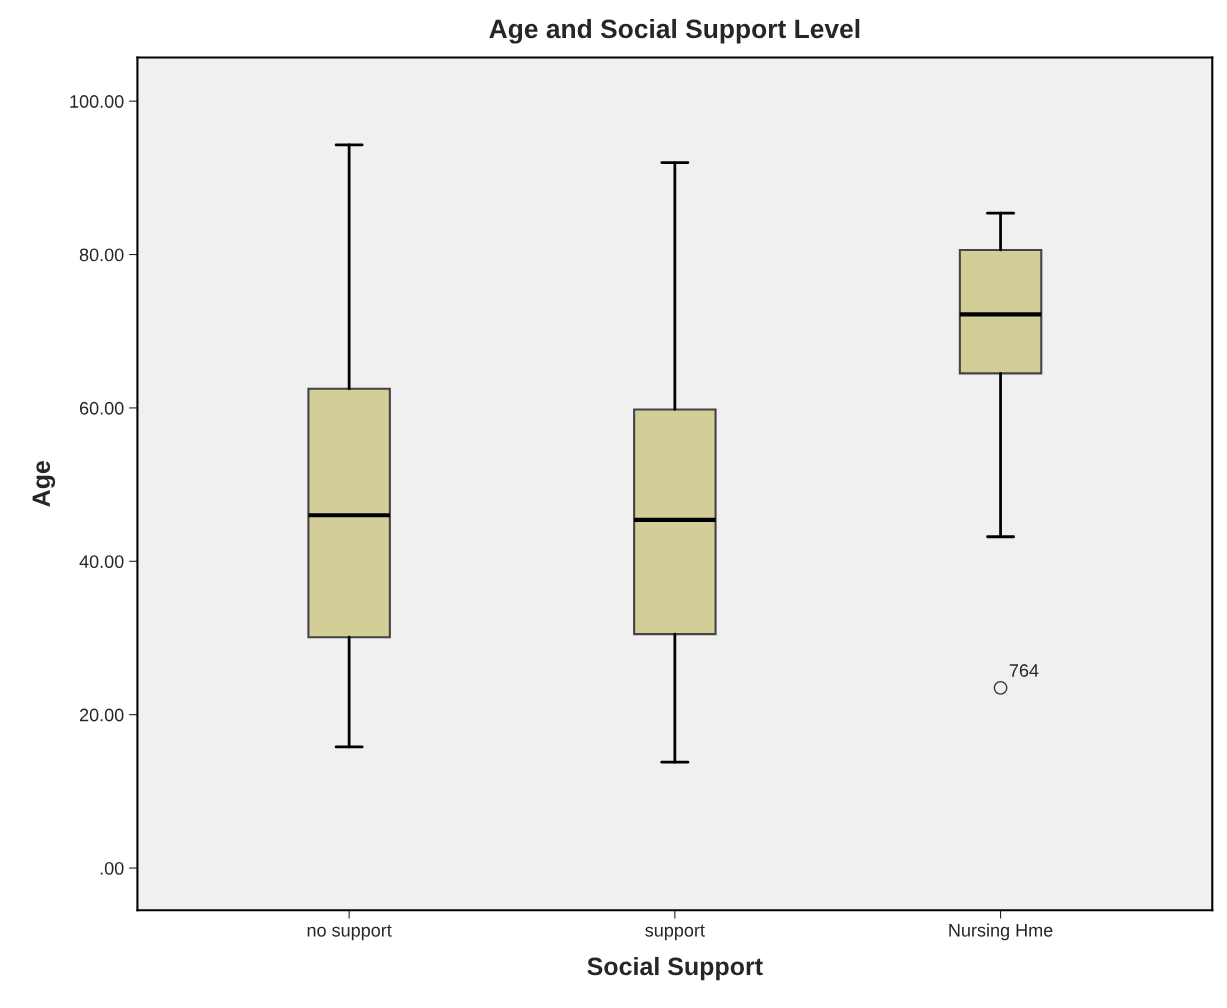 The image size is (1227, 1008). Describe the element at coordinates (675, 932) in the screenshot. I see `x-tick-label: support` at that location.